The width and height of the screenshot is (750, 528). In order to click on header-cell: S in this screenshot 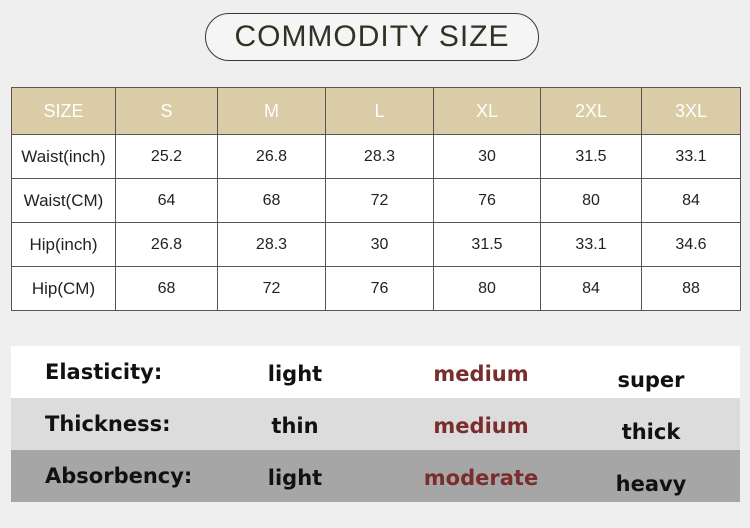, I will do `click(166, 111)`.